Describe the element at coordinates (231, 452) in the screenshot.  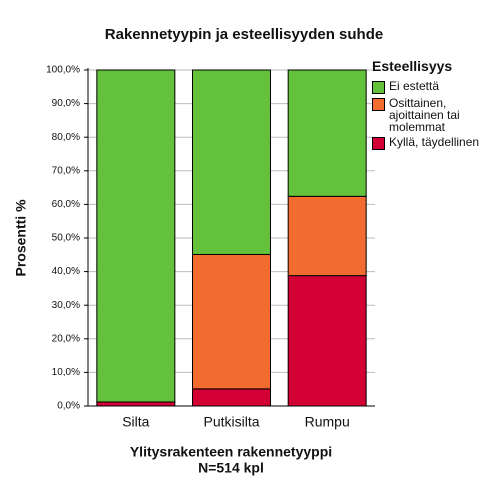
I see `x-axis-label: Ylitysrakenteen rakennetyyppi` at that location.